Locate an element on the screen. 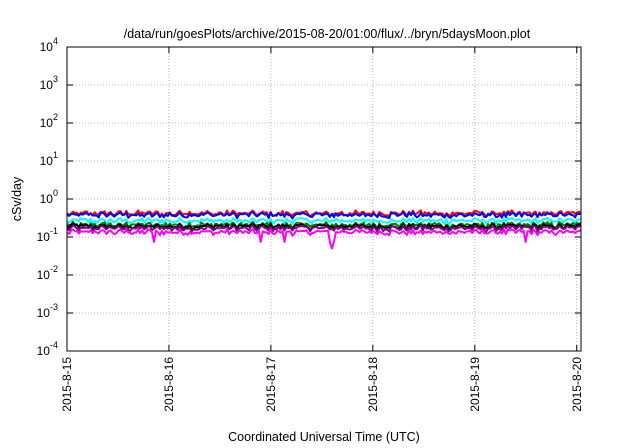  y-tick-label: 10⁴ is located at coordinates (49, 45).